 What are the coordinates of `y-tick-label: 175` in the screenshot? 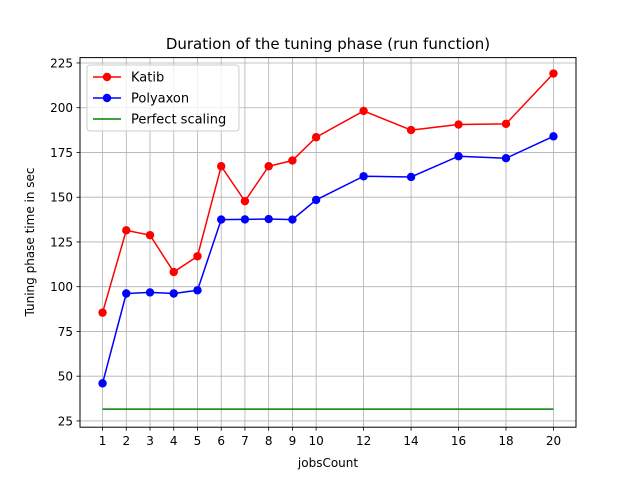 It's located at (61, 153).